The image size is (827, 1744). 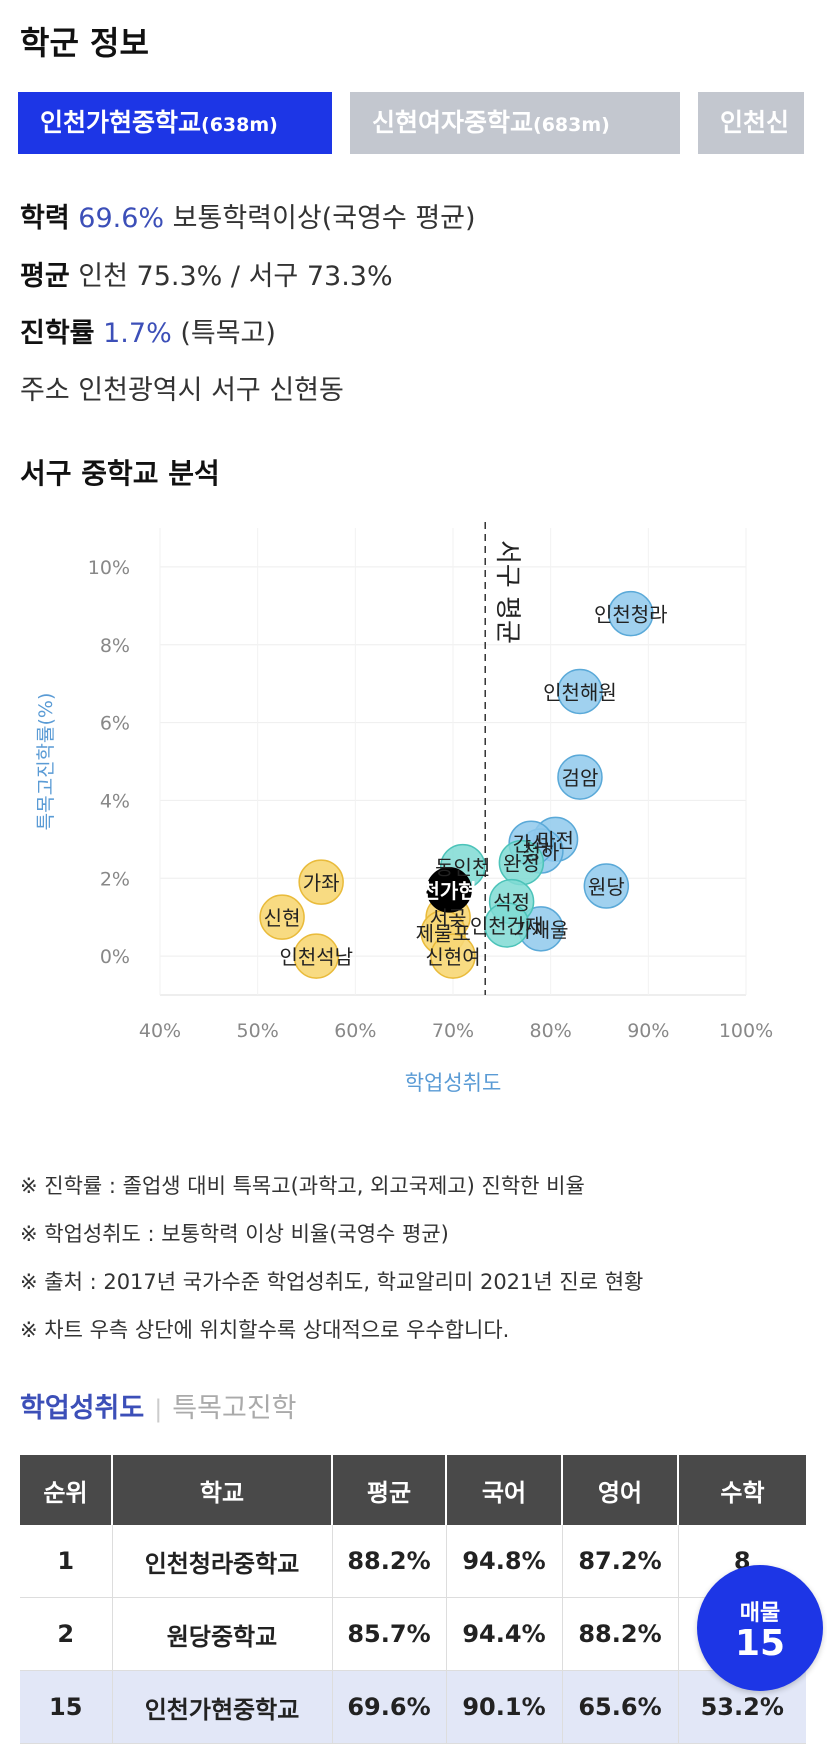 I want to click on data-point-label: 인천해원, so click(x=580, y=692).